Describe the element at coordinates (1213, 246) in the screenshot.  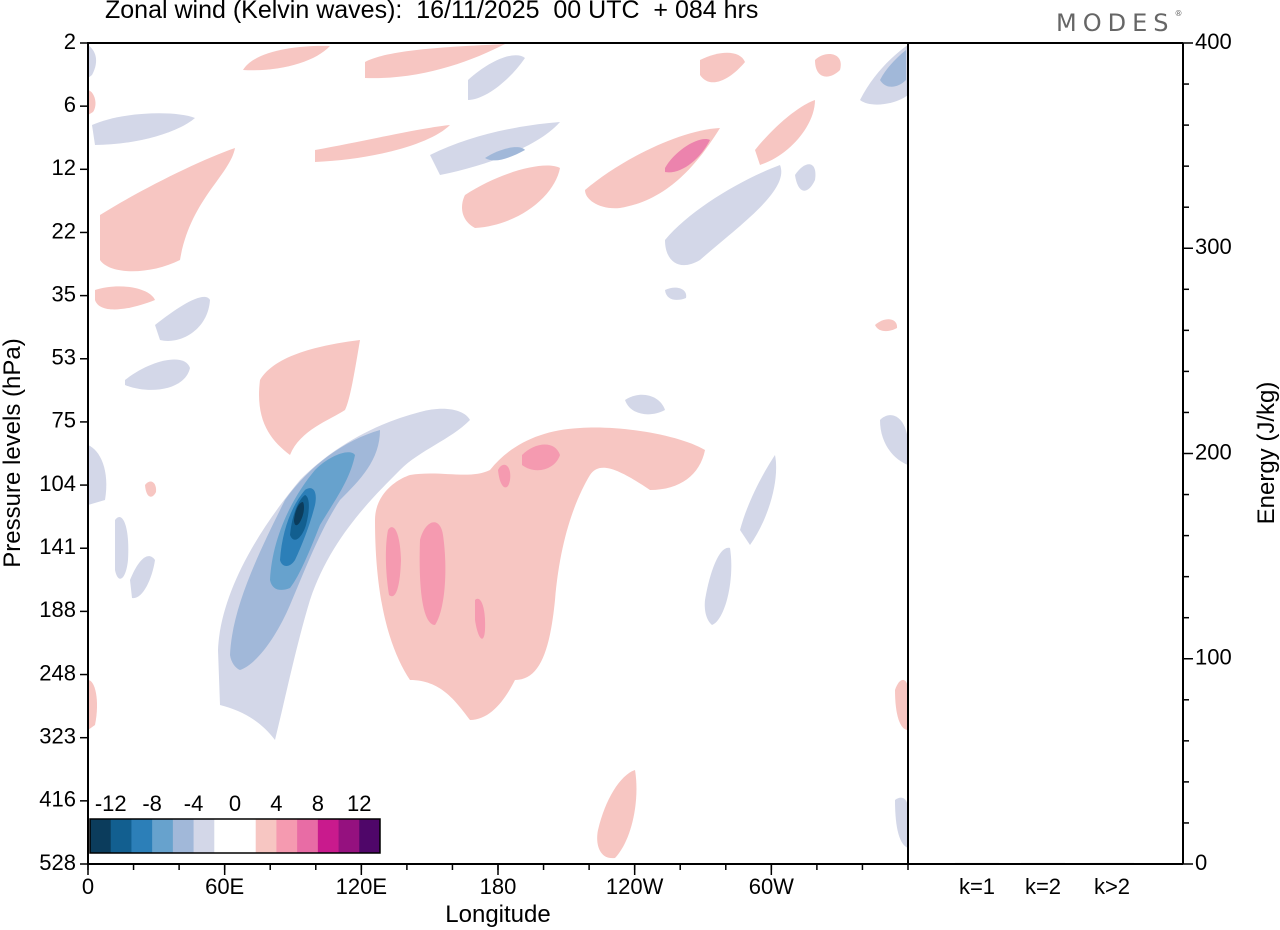
I see `energy-tick-label: 300` at that location.